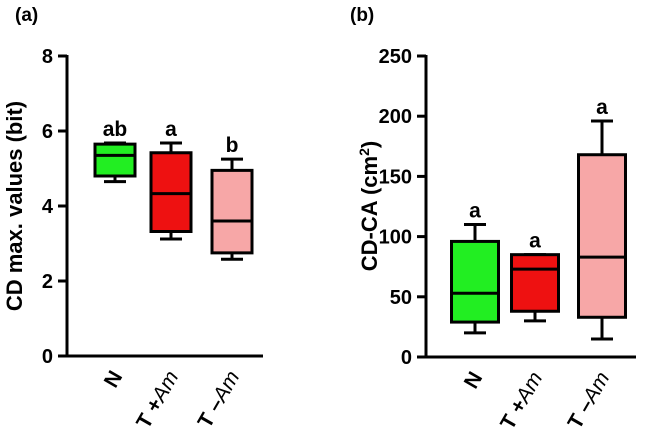  I want to click on panel-a-category-label: T –Am, so click(218, 399).